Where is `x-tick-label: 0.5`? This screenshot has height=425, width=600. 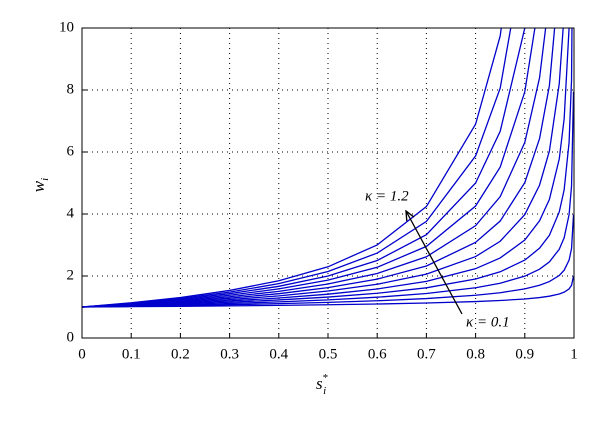
x-tick-label: 0.5 is located at coordinates (328, 354).